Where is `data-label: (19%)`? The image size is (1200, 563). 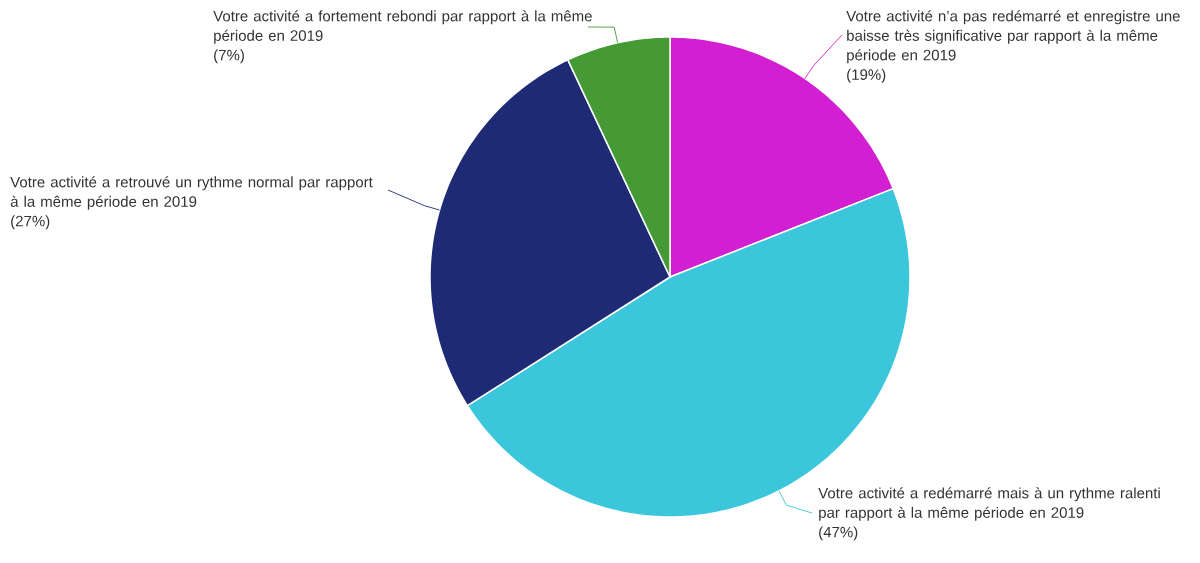
data-label: (19%) is located at coordinates (866, 75).